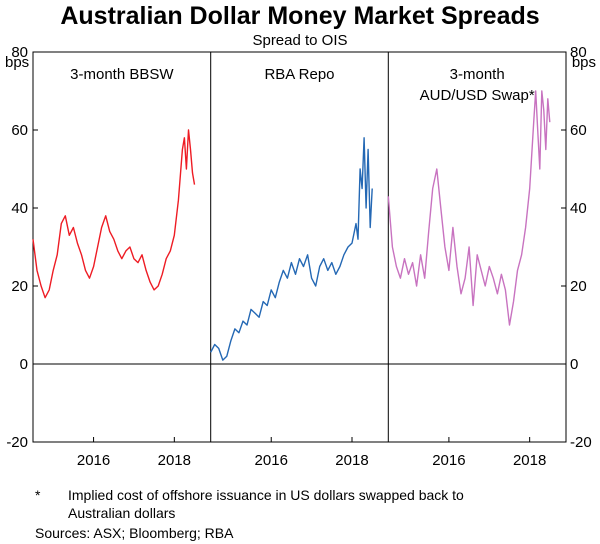 Image resolution: width=600 pixels, height=544 pixels. I want to click on footnote-marker: *, so click(38, 495).